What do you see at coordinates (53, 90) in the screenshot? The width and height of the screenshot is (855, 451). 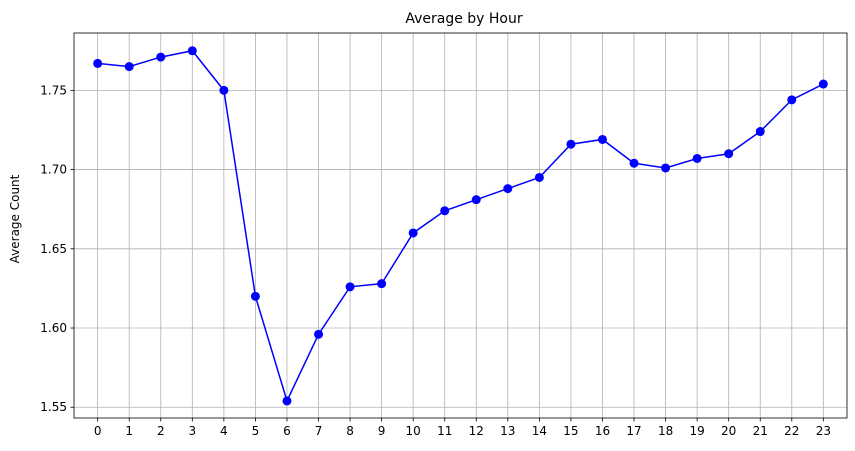 I see `y-tick-label: 1.75` at bounding box center [53, 90].